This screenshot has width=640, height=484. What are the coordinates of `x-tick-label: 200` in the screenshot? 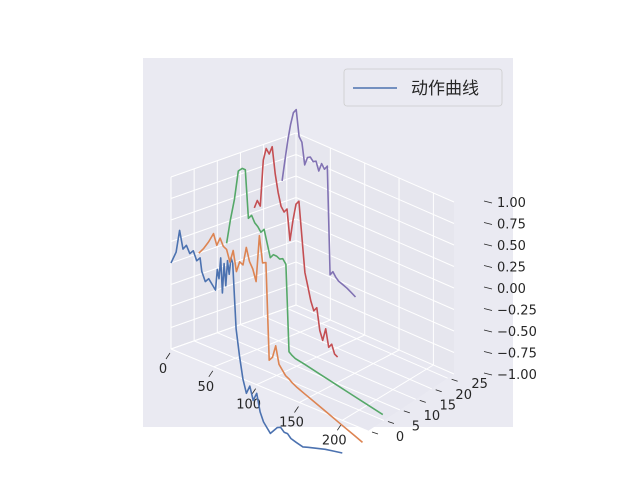 It's located at (334, 440).